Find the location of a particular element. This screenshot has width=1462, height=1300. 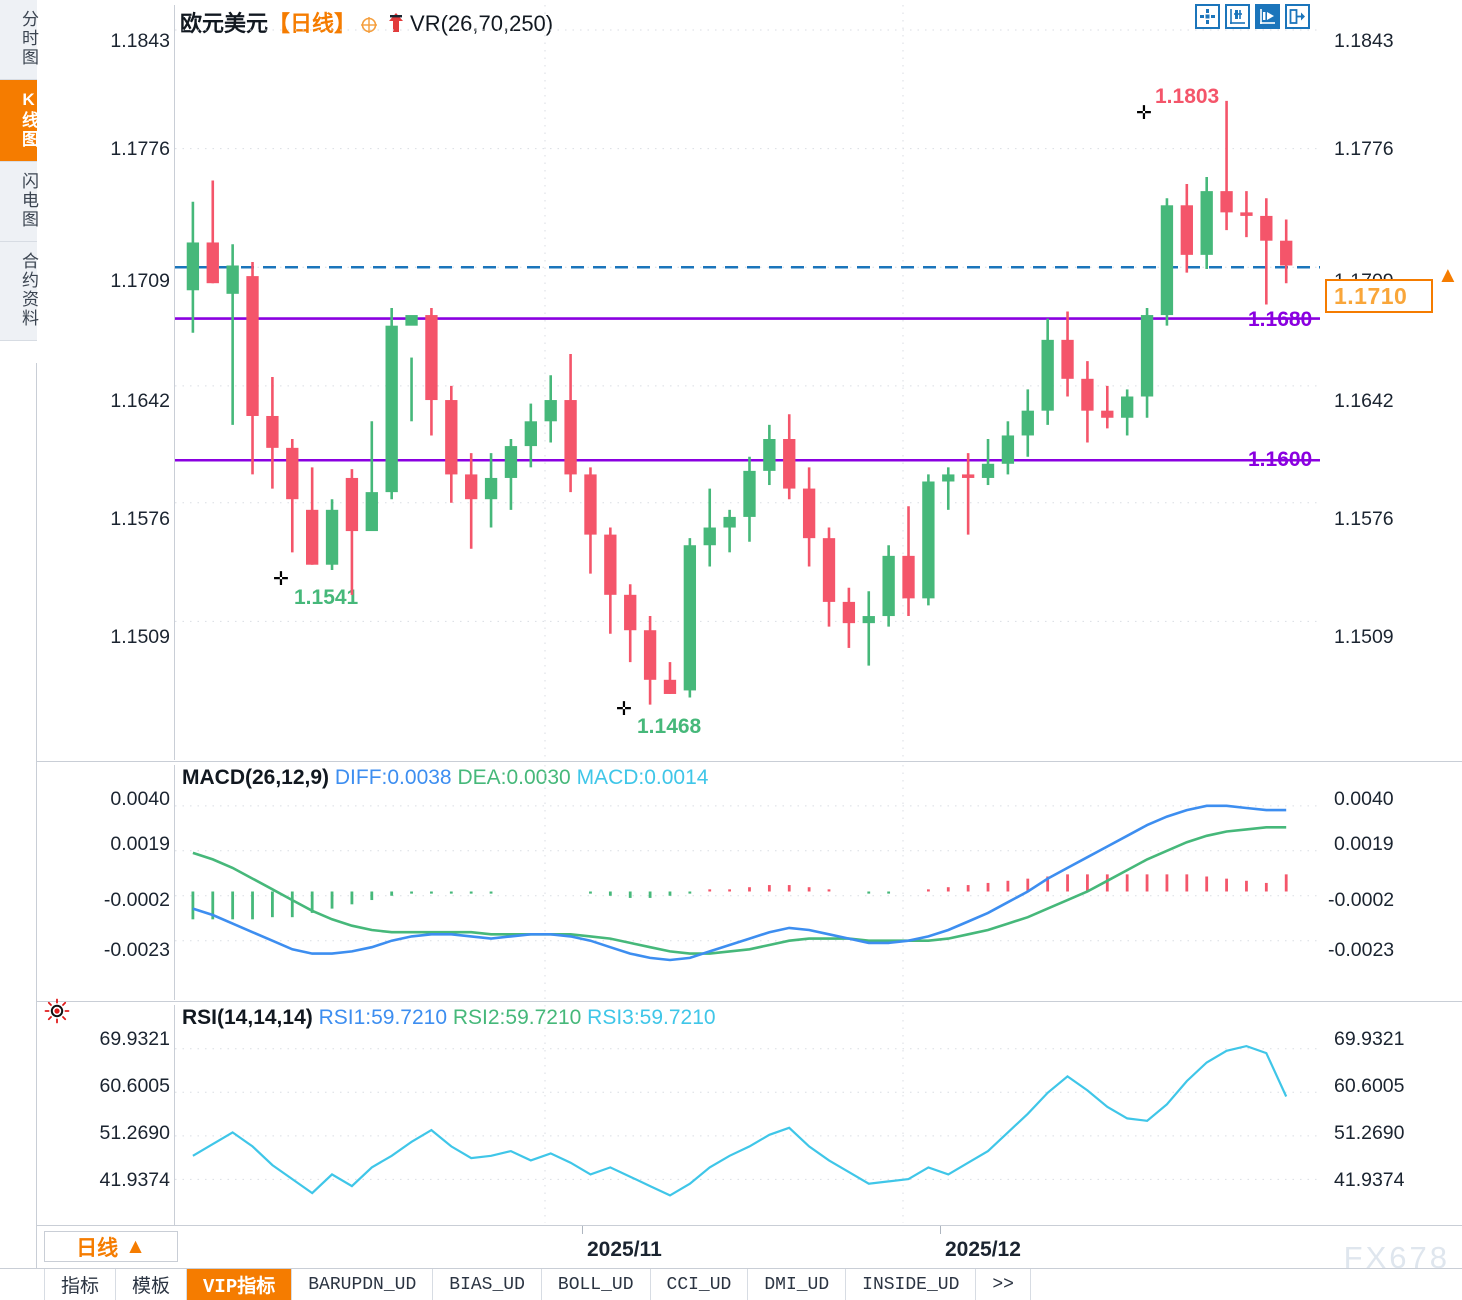

price-axis-right-label: 1.1576 is located at coordinates (1364, 519).